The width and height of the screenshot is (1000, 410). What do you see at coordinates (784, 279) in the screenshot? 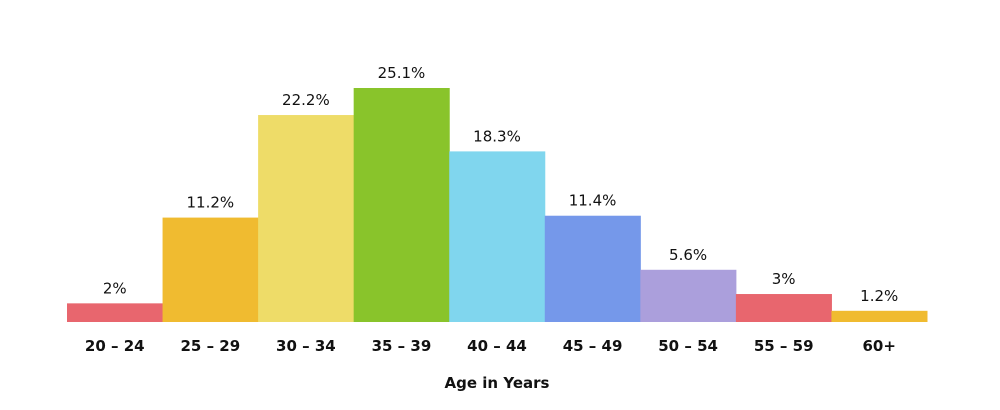
I see `value-label-7: 3%` at bounding box center [784, 279].